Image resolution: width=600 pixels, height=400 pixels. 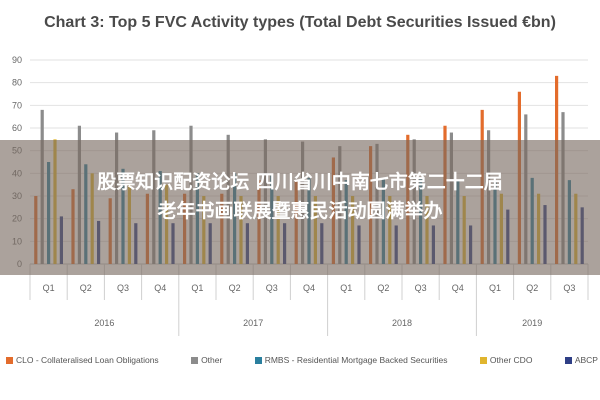 I want to click on y-tick-label: 90, so click(x=17, y=60).